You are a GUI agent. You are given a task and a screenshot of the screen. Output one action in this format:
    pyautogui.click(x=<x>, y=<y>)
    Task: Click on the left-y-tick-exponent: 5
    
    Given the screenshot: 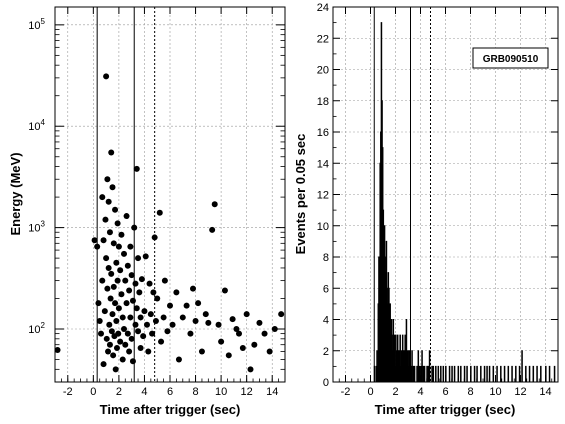 What is the action you would take?
    pyautogui.click(x=43, y=21)
    